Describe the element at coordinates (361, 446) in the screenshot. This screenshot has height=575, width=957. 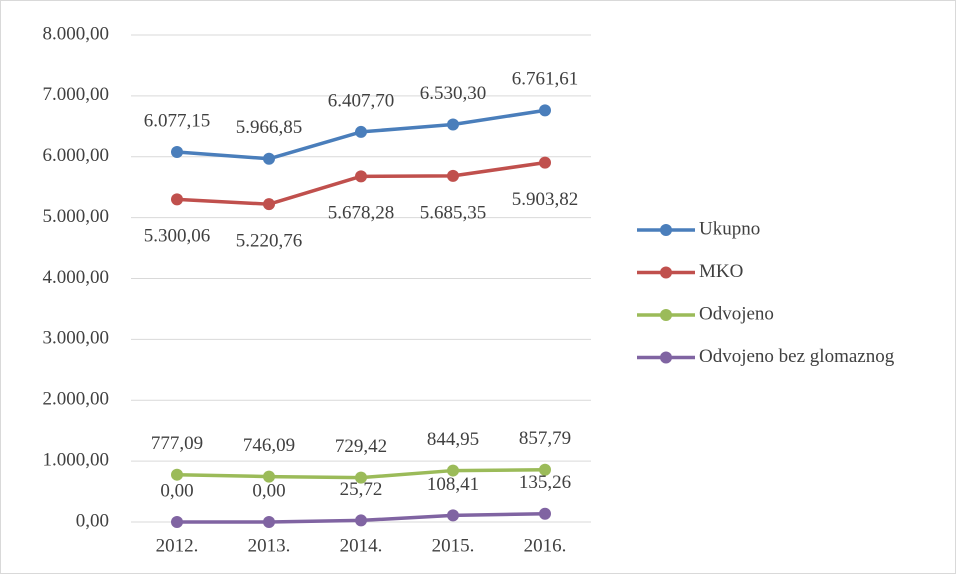
I see `data-label: 729,42` at that location.